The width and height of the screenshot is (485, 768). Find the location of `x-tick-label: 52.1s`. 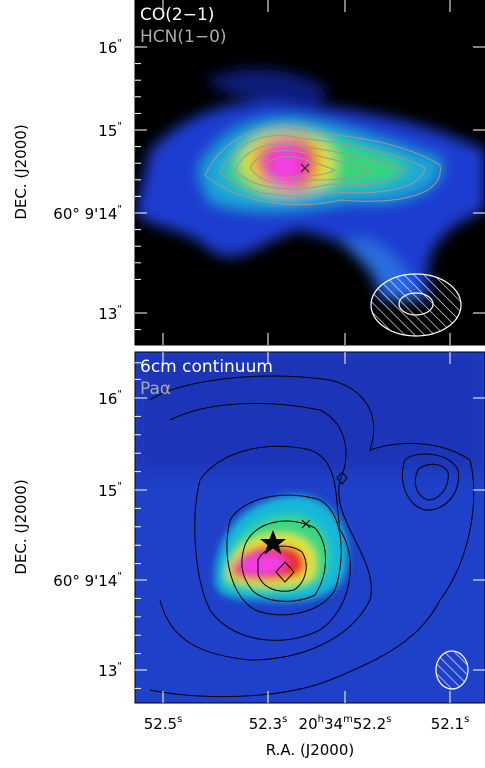

x-tick-label: 52.1s is located at coordinates (450, 723).